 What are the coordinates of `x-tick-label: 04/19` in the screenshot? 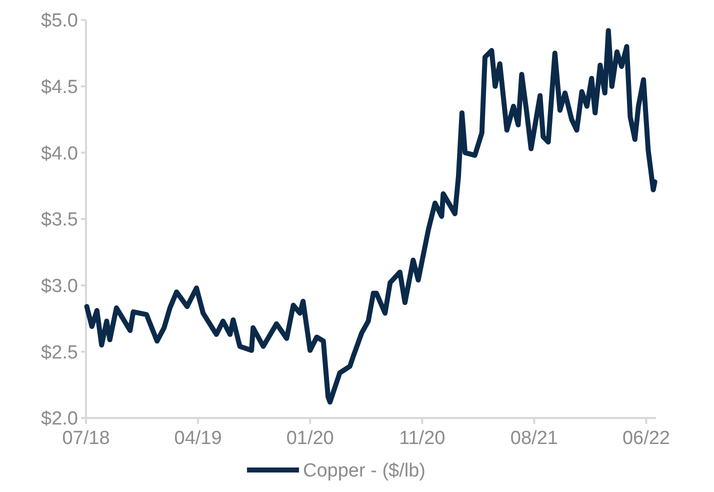 It's located at (198, 438).